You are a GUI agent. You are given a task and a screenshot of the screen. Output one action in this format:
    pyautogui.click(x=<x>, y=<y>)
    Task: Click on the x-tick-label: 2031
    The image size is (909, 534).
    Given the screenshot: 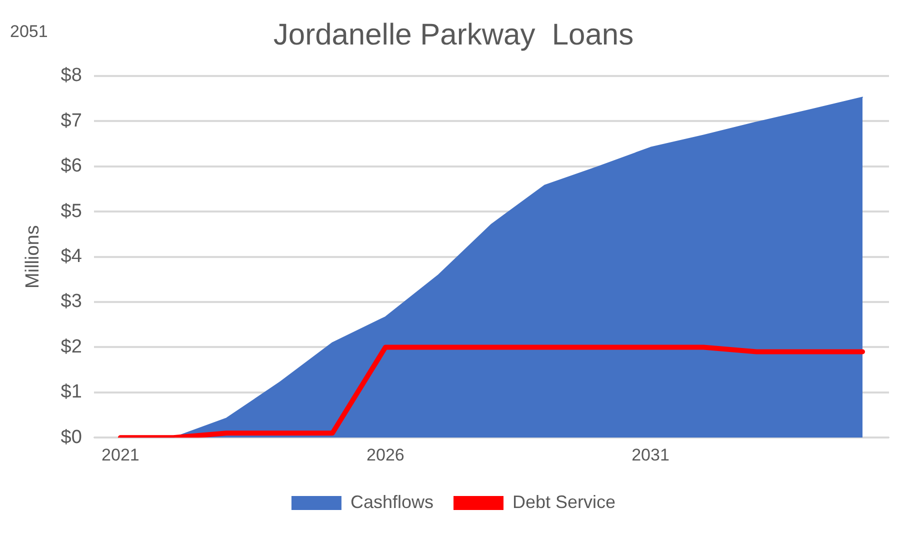 What is the action you would take?
    pyautogui.click(x=651, y=454)
    